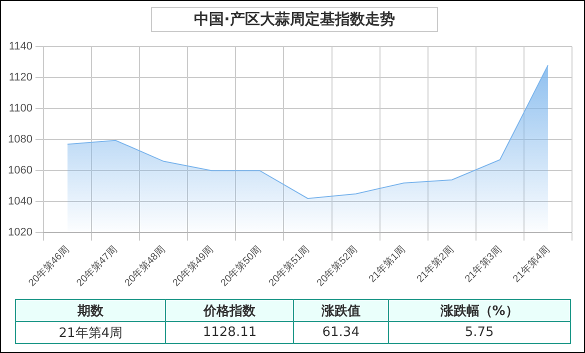  I want to click on x-tick-label: 21年第3周, so click(483, 264).